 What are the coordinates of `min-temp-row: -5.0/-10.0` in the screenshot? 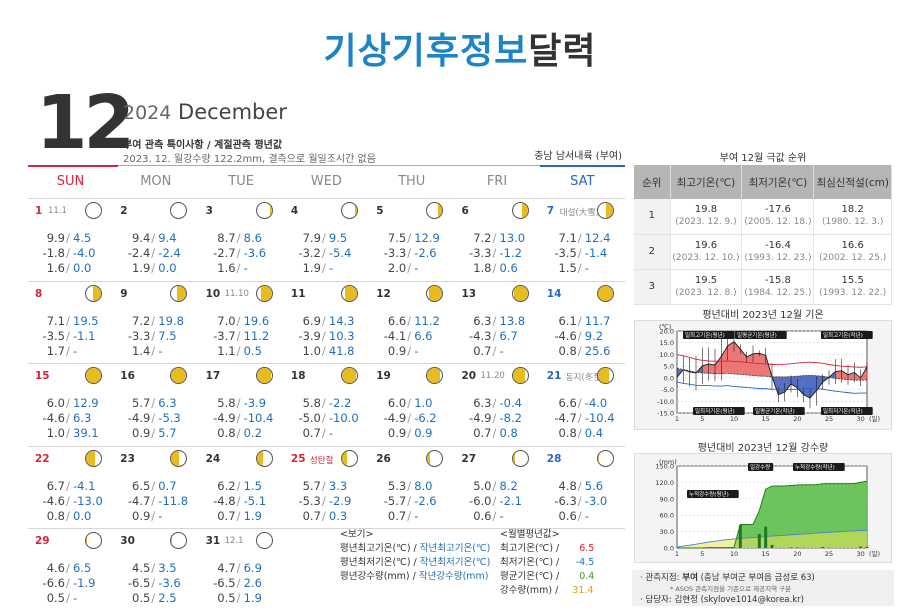 It's located at (326, 418).